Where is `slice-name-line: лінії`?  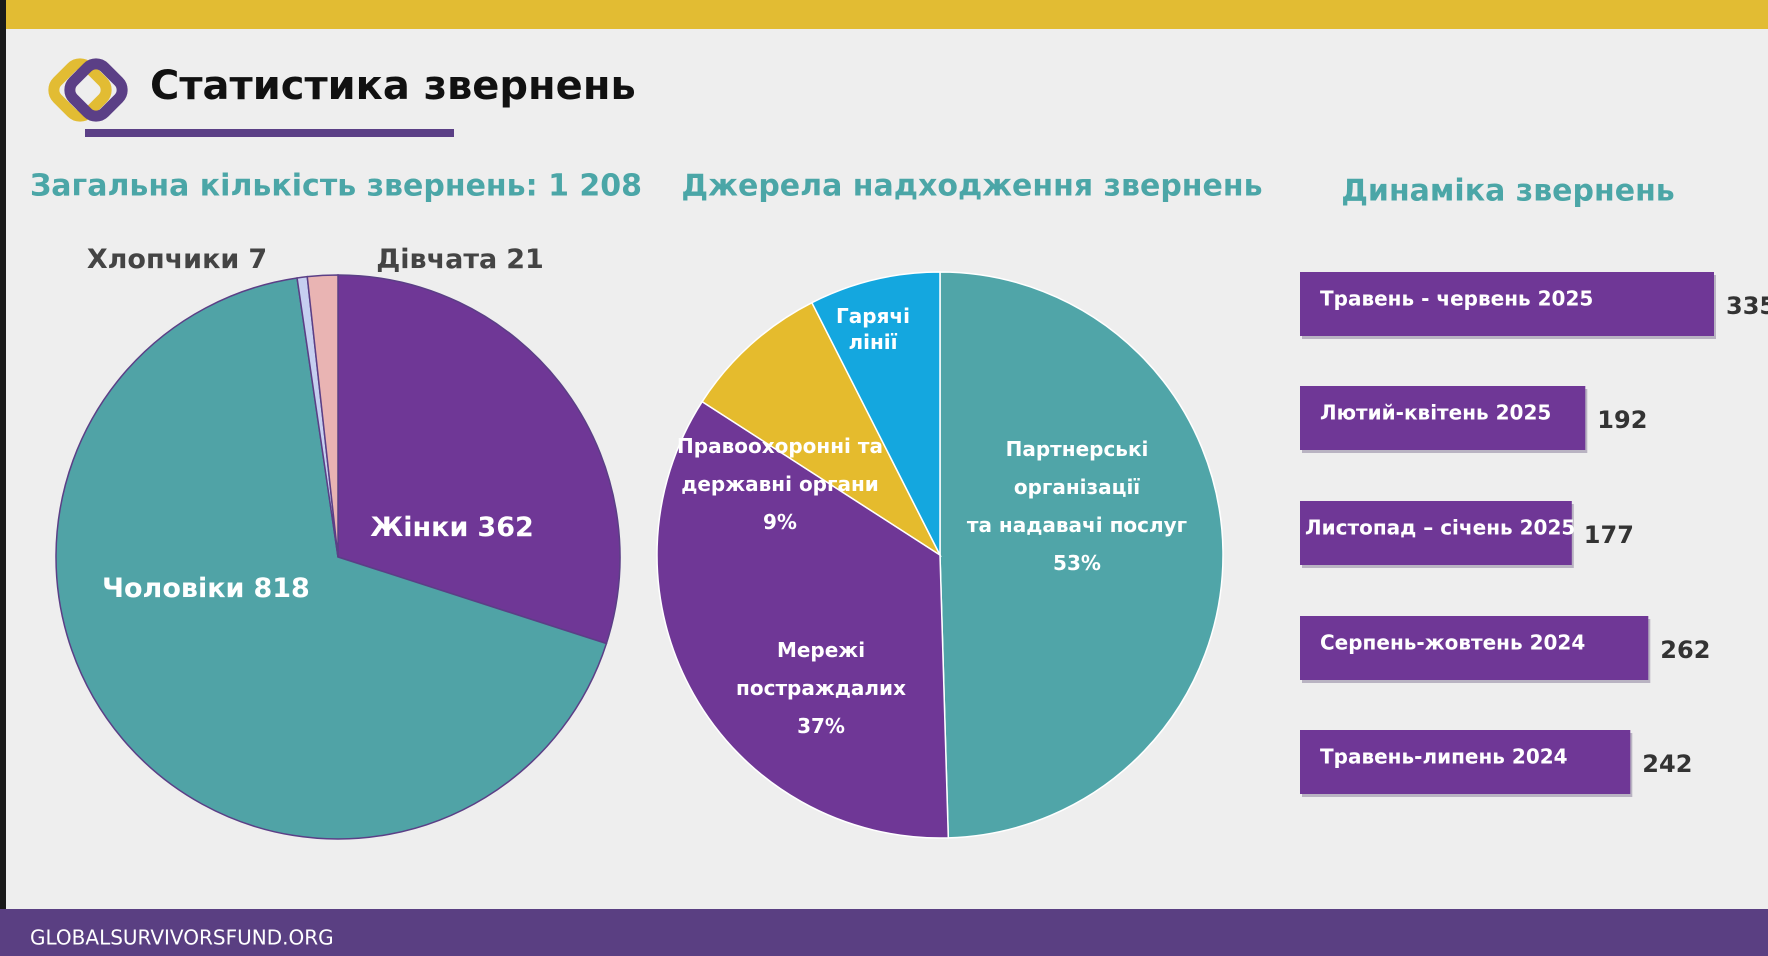 slice-name-line: лінії is located at coordinates (873, 342).